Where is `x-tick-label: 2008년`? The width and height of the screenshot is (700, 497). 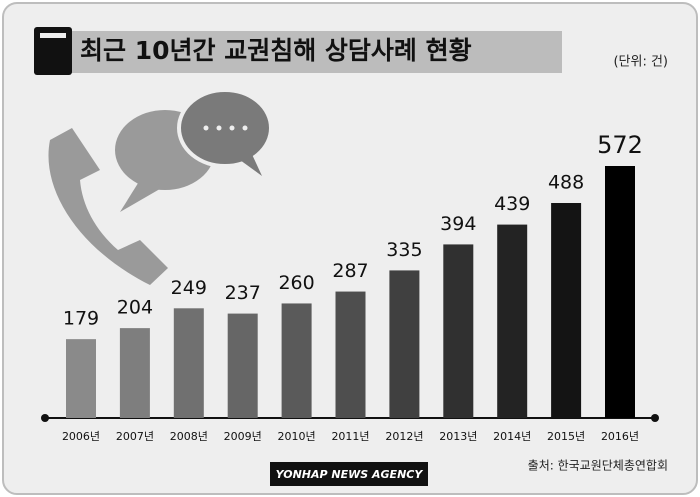
x-tick-label: 2008년 is located at coordinates (189, 436).